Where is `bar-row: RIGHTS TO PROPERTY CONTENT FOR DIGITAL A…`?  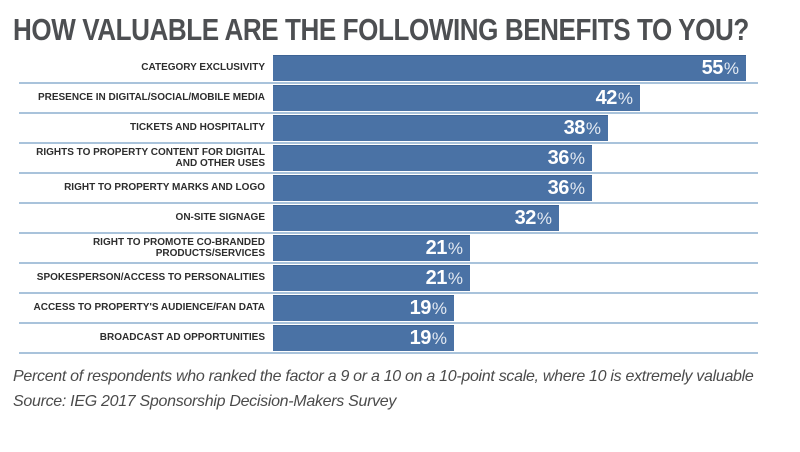 bar-row: RIGHTS TO PROPERTY CONTENT FOR DIGITAL A… is located at coordinates (388, 160).